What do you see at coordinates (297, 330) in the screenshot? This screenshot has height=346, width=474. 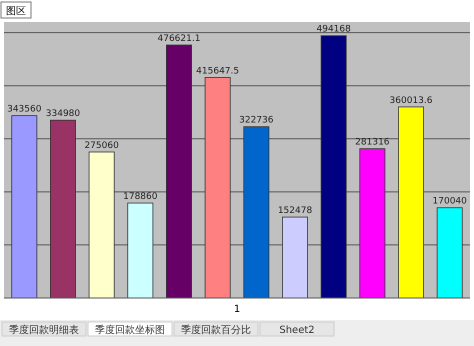 I see `text: Sheet2` at bounding box center [297, 330].